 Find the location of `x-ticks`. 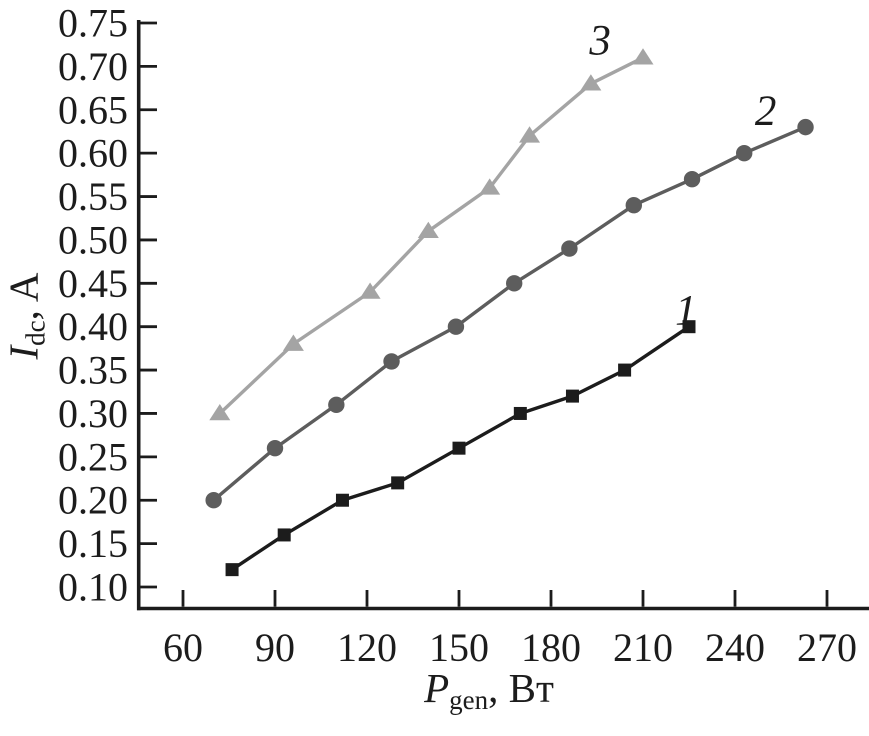

x-ticks is located at coordinates (505, 598).